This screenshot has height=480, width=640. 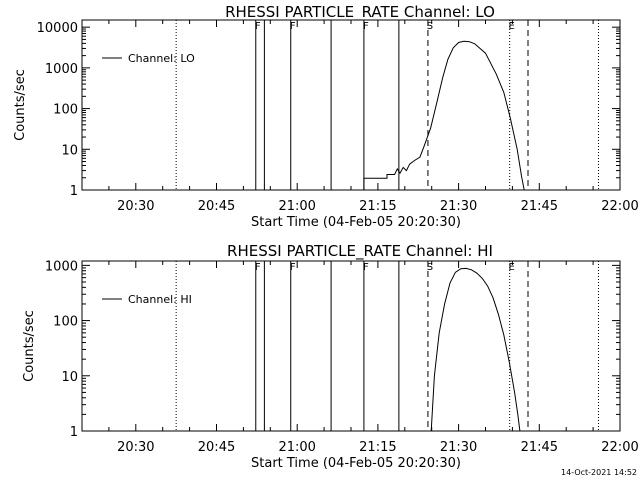 I want to click on plot-timestamp: 14-Oct-2021 14:52, so click(x=599, y=472).